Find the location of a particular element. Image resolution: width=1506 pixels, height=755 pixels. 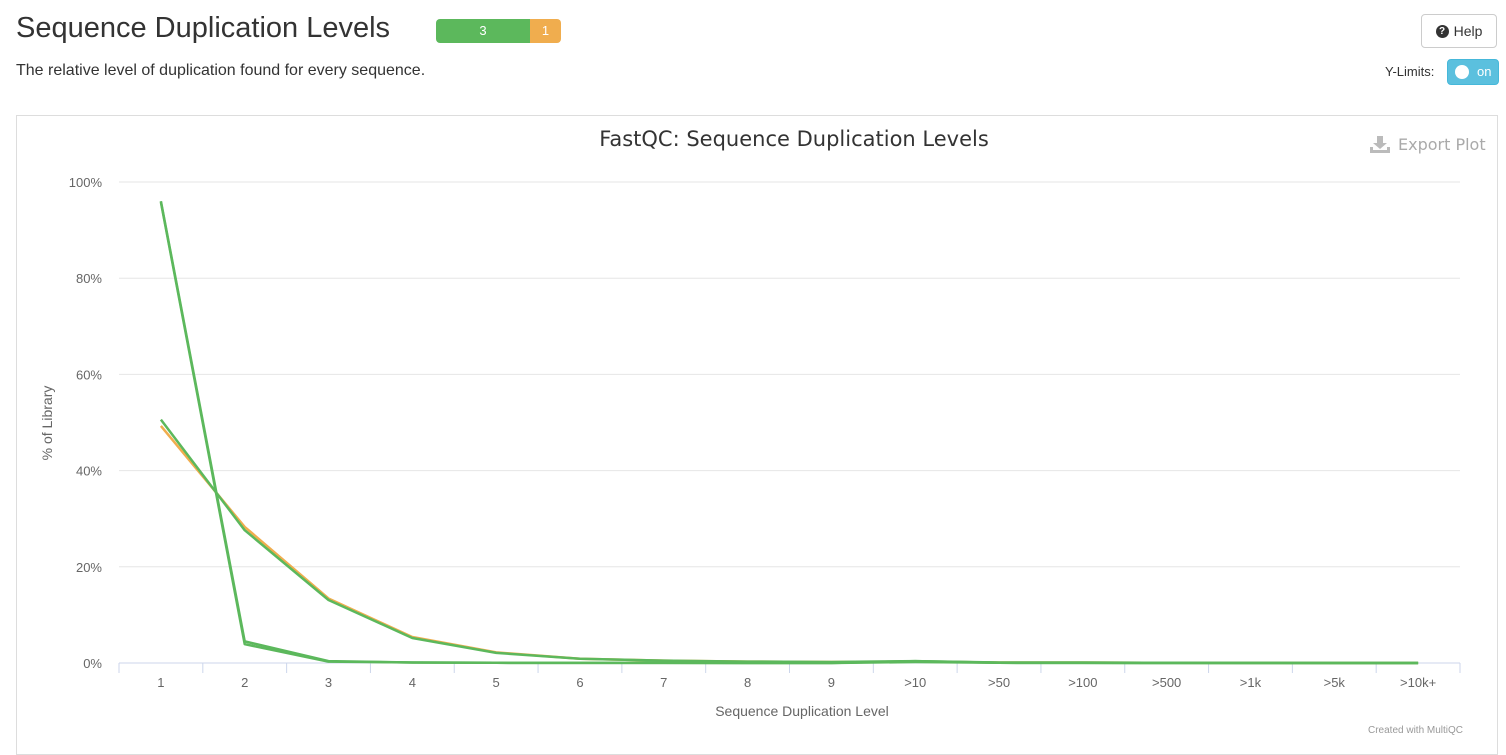

help-button: ? Help is located at coordinates (1459, 31).